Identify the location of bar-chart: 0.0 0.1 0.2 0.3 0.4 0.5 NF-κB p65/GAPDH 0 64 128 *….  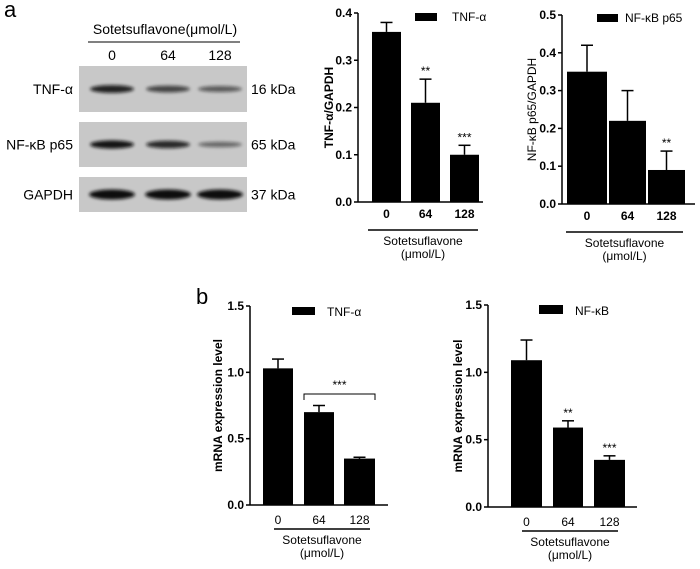
(610, 135).